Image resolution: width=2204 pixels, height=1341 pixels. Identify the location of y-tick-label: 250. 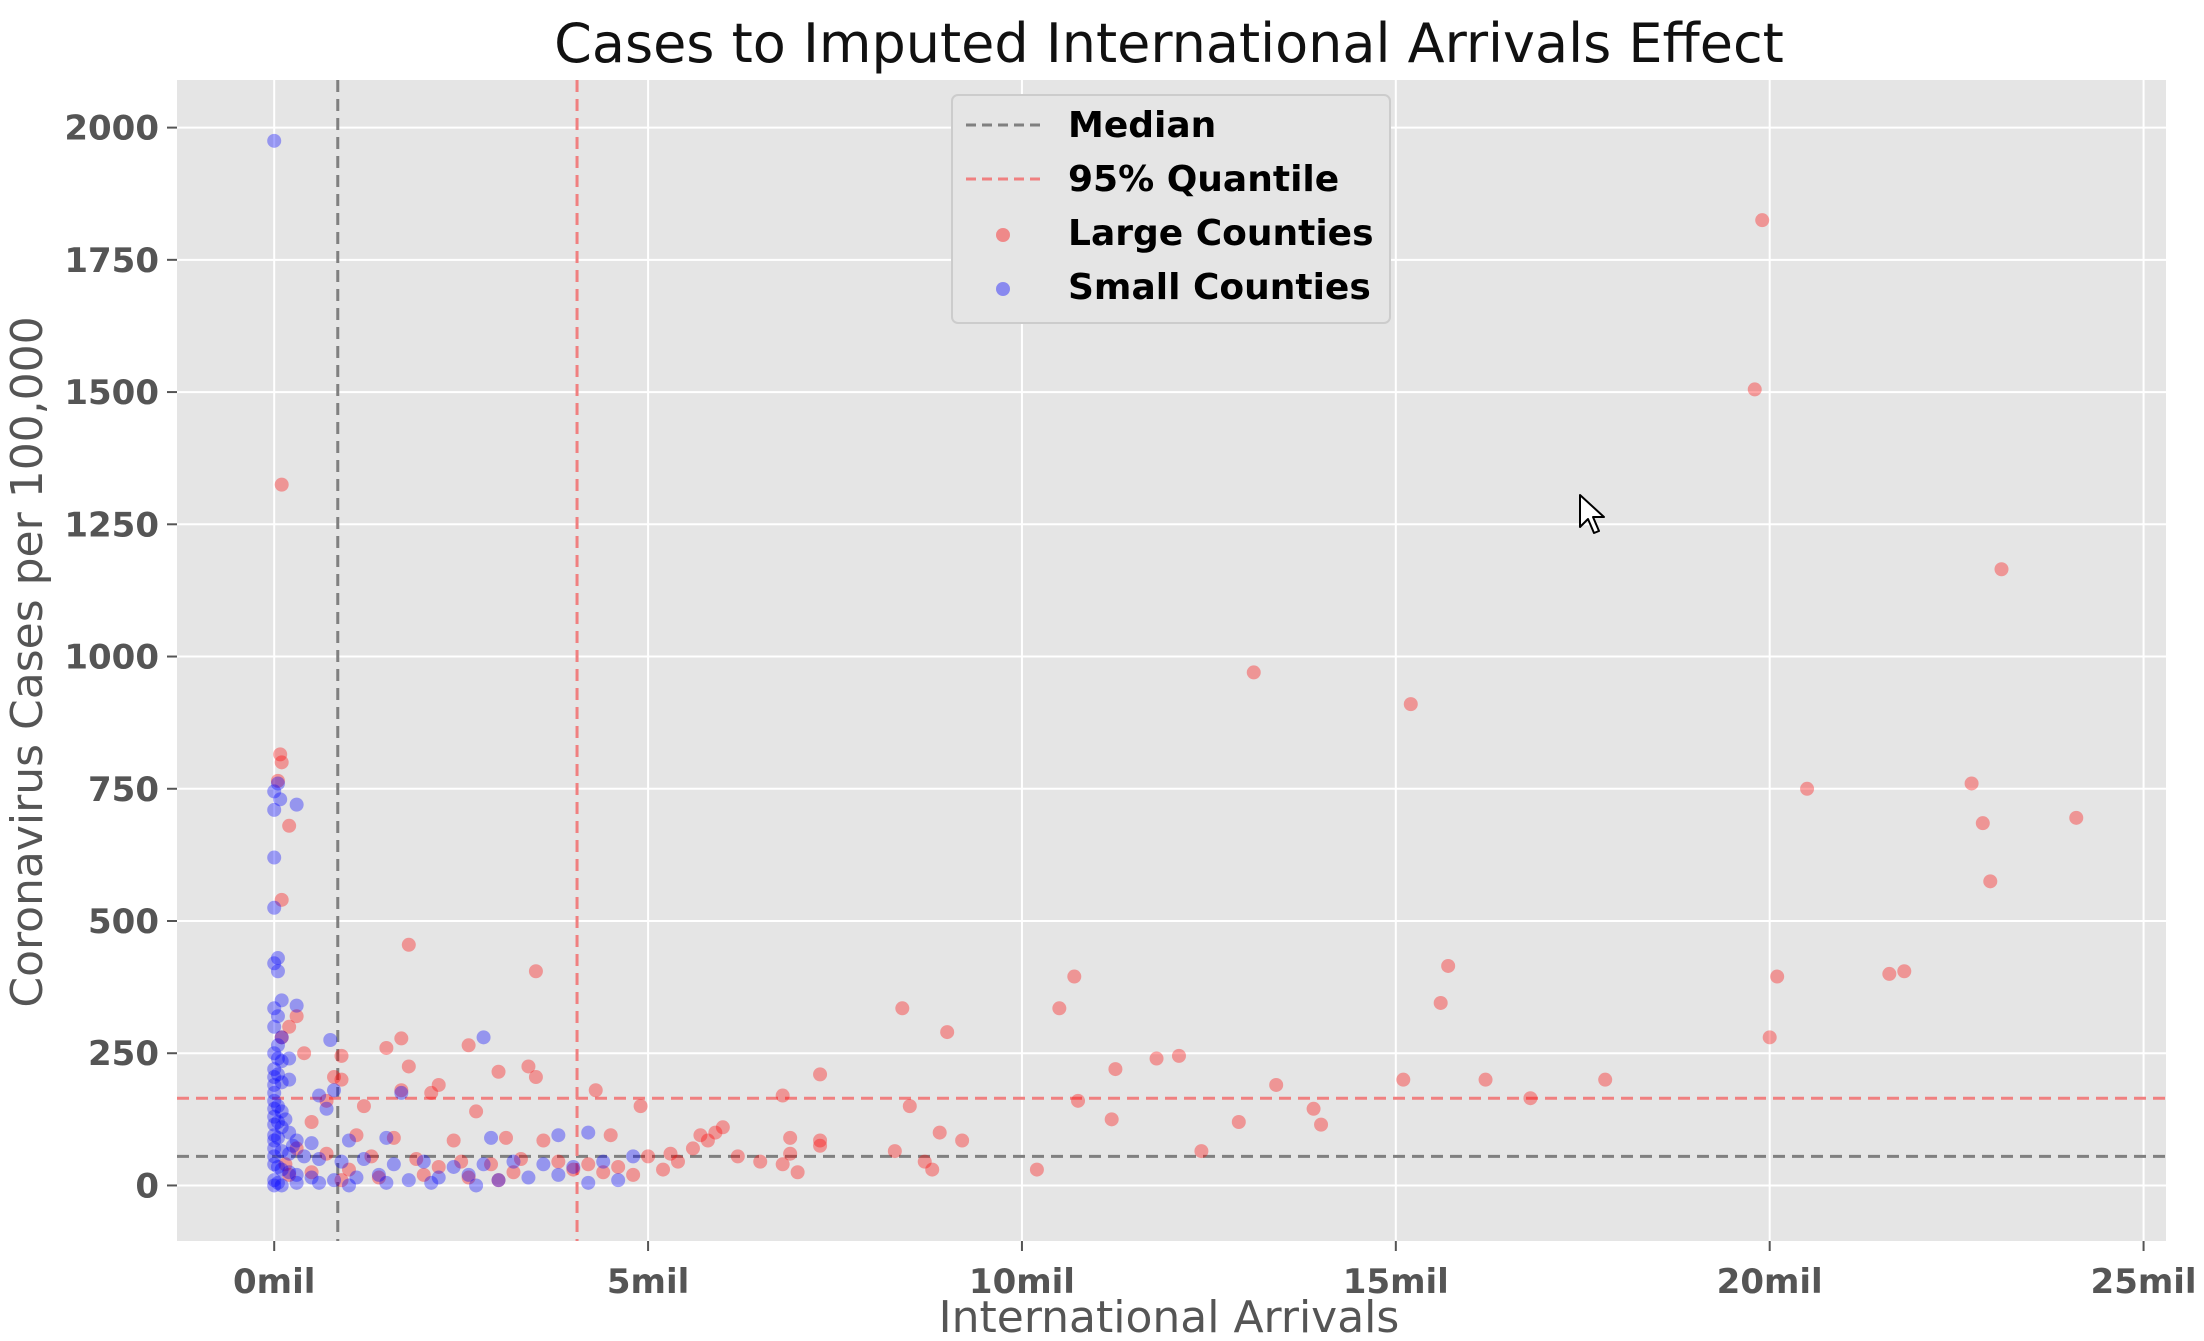
(123, 1054).